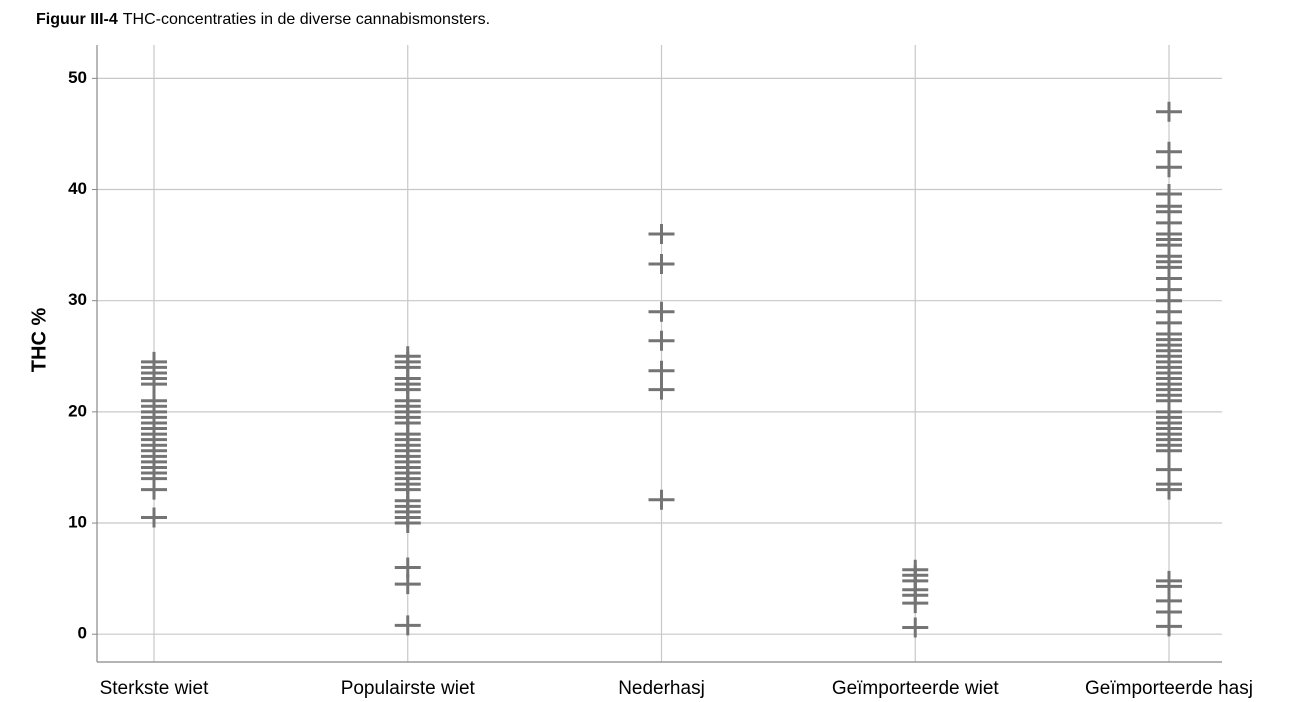  Describe the element at coordinates (408, 688) in the screenshot. I see `x-tick-label: Populairste wiet` at that location.